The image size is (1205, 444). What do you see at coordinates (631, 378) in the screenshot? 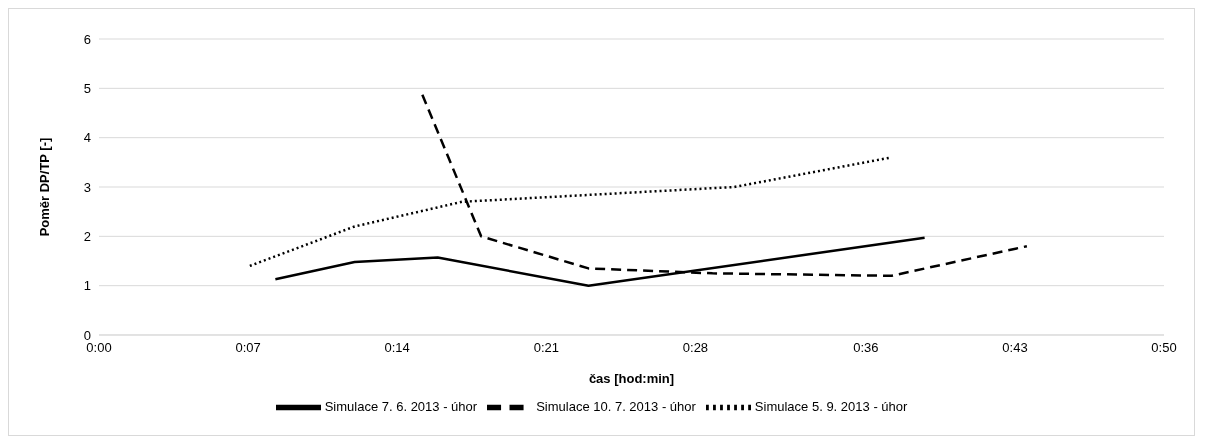
I see `x-axis-title: čas [hod:min]` at bounding box center [631, 378].